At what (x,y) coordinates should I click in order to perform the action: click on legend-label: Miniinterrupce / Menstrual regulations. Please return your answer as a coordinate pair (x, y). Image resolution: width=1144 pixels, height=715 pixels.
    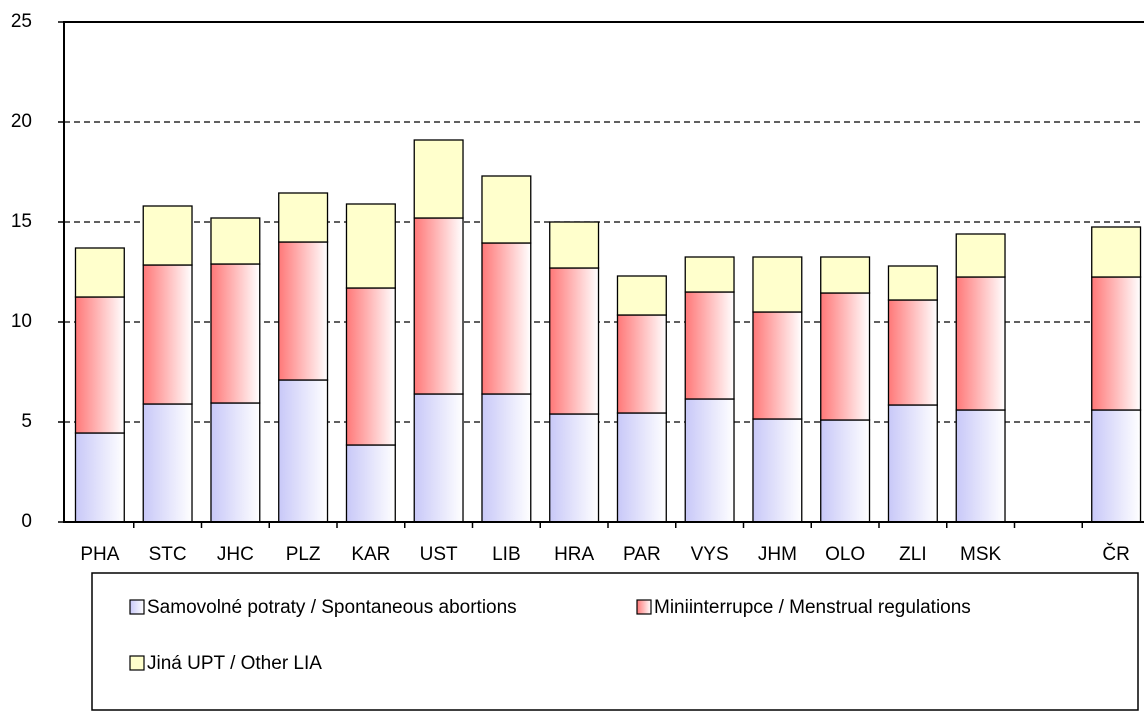
    Looking at the image, I should click on (812, 607).